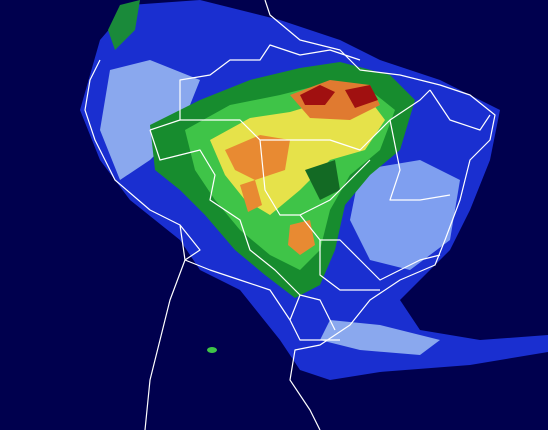  Describe the element at coordinates (255, 87) in the screenshot. I see `brazil-north-border` at that location.